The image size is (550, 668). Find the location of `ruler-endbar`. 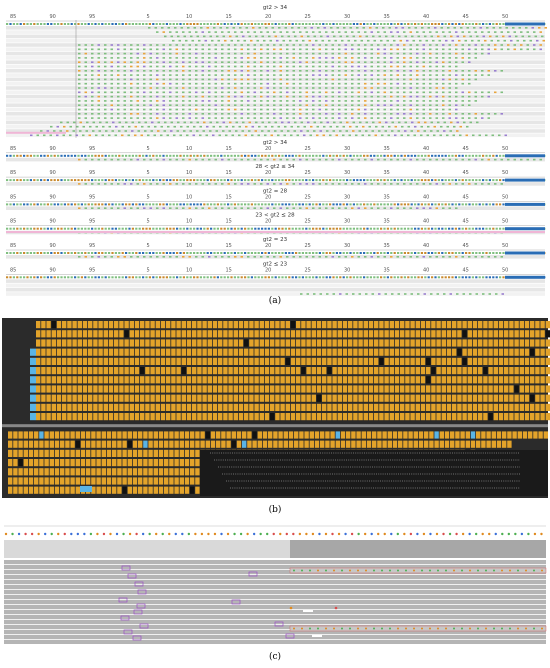

ruler-endbar is located at coordinates (525, 204).